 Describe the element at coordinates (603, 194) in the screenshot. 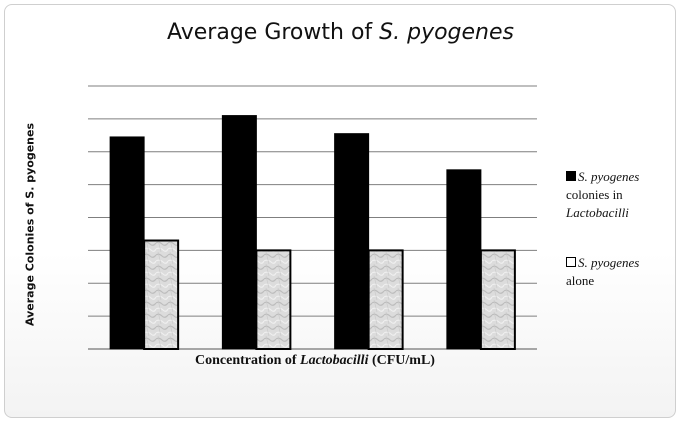

I see `legend-item-series-1: S. pyogenes colonies in Lactobacilli` at that location.